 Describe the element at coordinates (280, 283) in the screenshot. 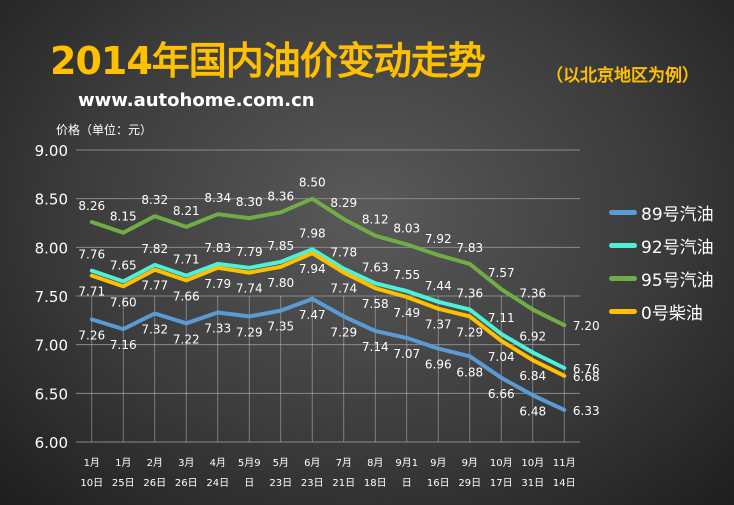

I see `data-label: 7.80` at that location.